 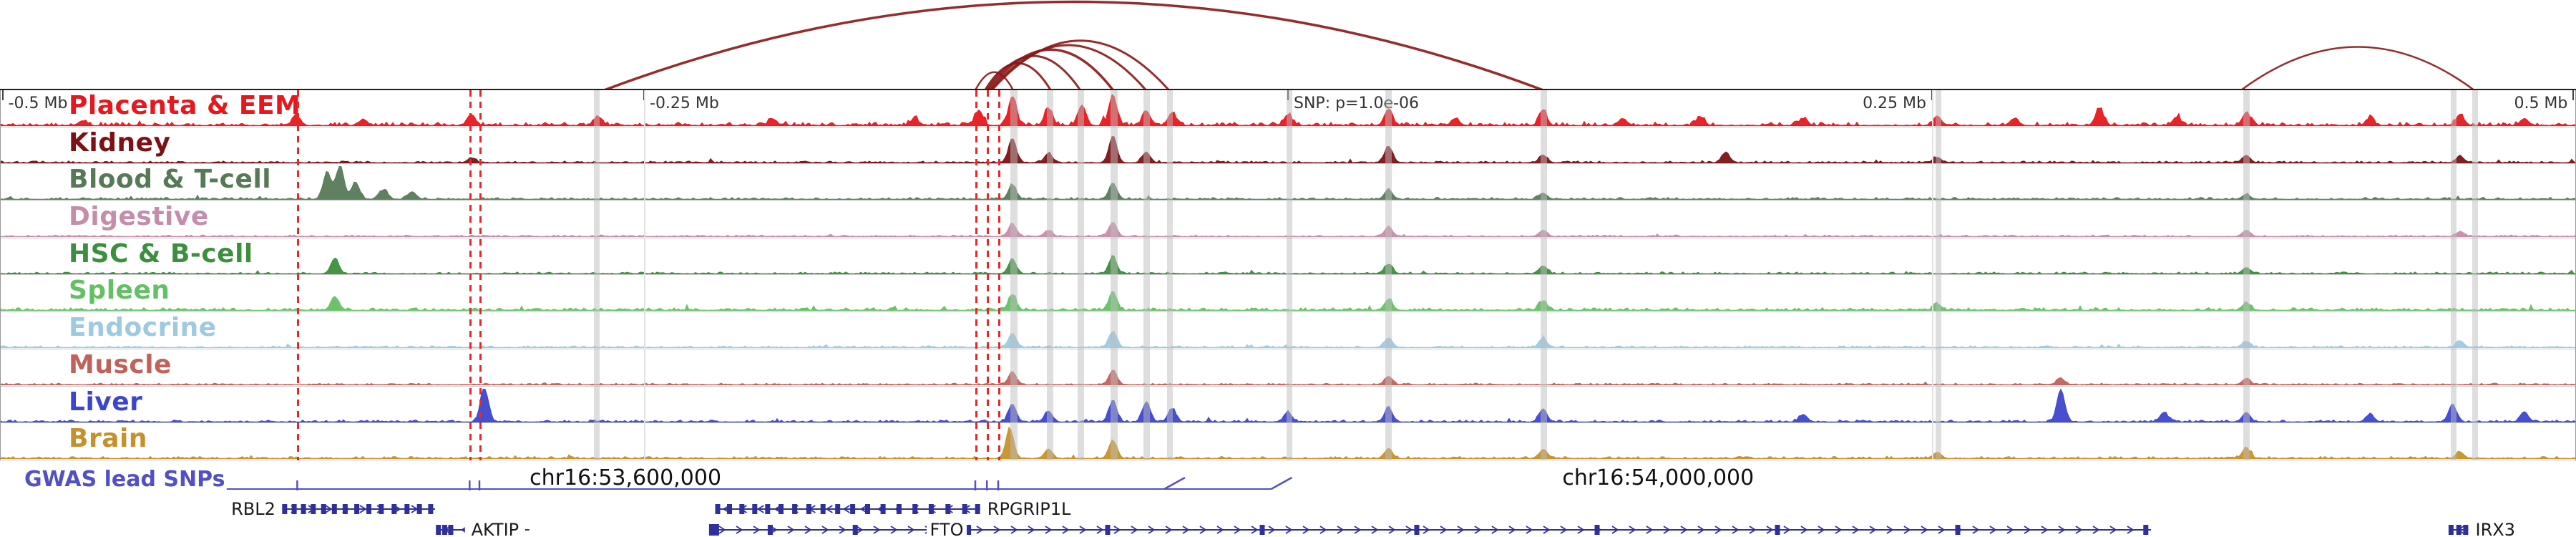 I want to click on track-row-placenta-eem: Placenta & EEM, so click(x=1288, y=108).